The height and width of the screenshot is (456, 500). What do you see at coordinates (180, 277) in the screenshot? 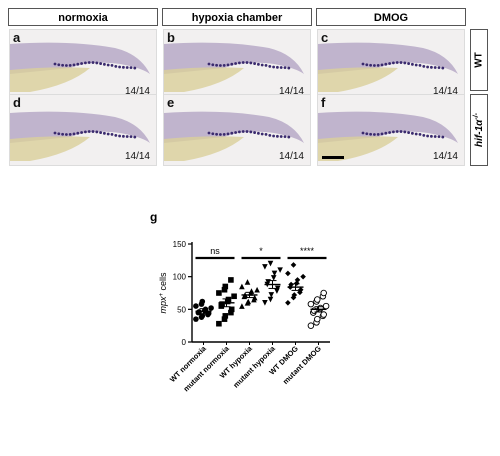
I see `y-tick-label: 100` at bounding box center [180, 277].